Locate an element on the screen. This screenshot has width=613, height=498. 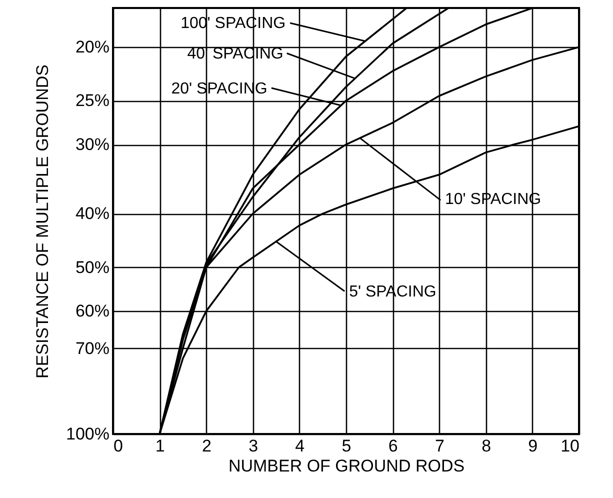
x-tick-label: 4 is located at coordinates (300, 446).